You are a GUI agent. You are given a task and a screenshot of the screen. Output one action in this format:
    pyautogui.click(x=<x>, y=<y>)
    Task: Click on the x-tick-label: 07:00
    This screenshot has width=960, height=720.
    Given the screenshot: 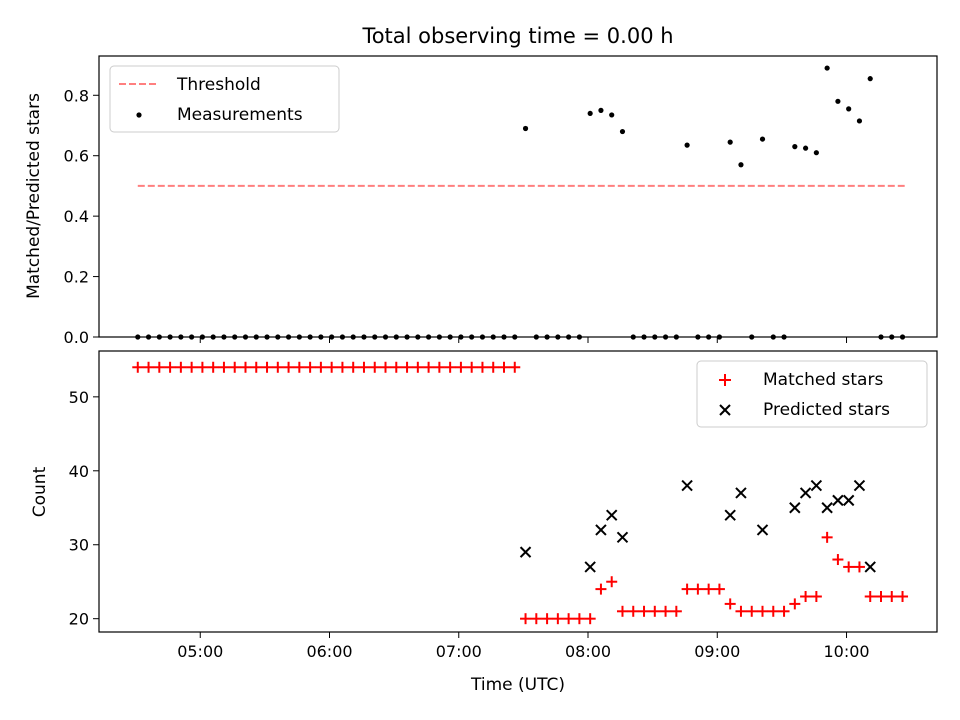 What is the action you would take?
    pyautogui.click(x=459, y=651)
    